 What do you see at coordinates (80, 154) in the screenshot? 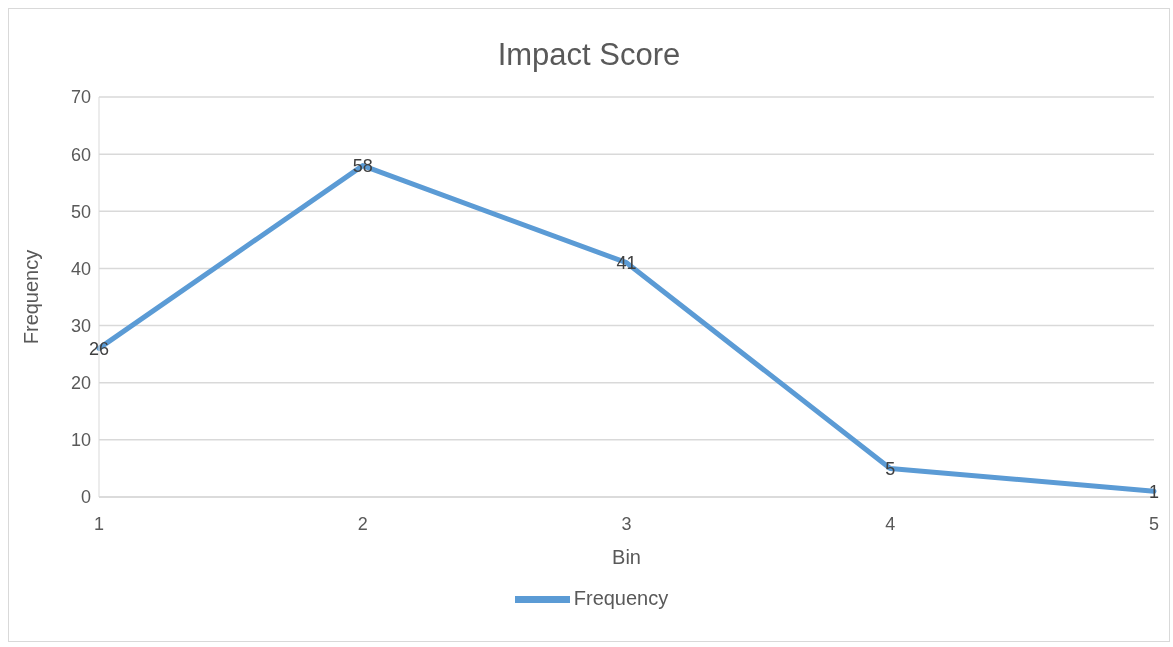
I see `y-tick-label: 60` at bounding box center [80, 154].